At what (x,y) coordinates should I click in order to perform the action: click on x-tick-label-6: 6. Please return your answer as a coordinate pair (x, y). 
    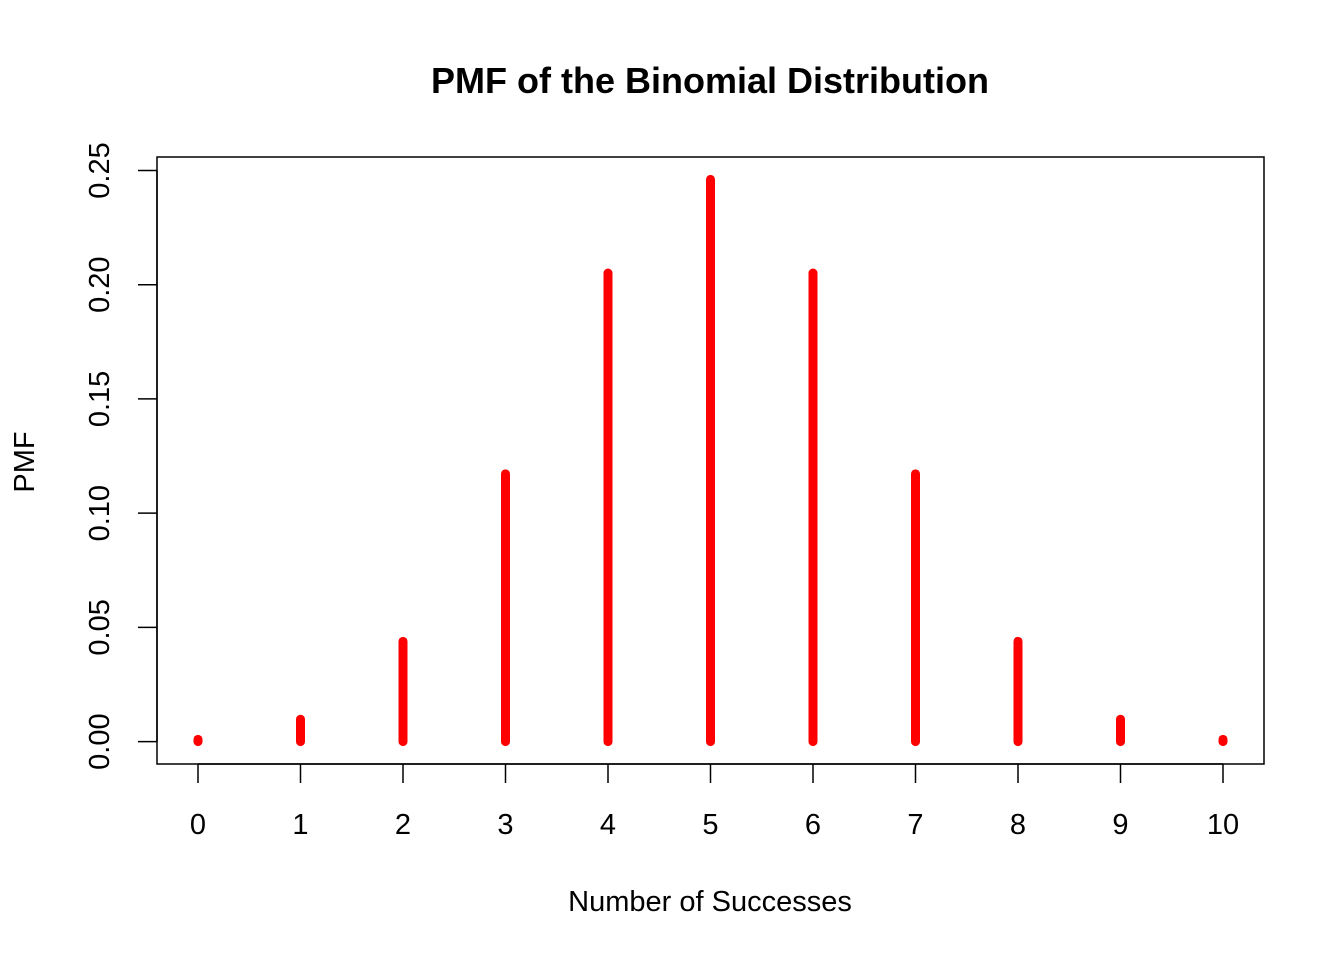
    Looking at the image, I should click on (813, 825).